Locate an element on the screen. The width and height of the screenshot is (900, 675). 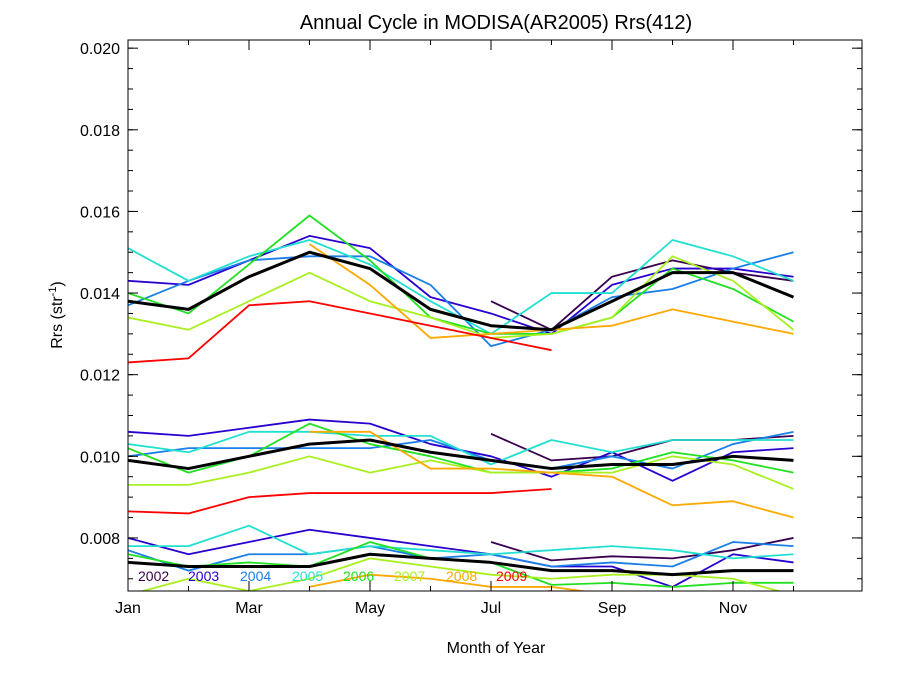
x-axis-label: Month of Year is located at coordinates (496, 648).